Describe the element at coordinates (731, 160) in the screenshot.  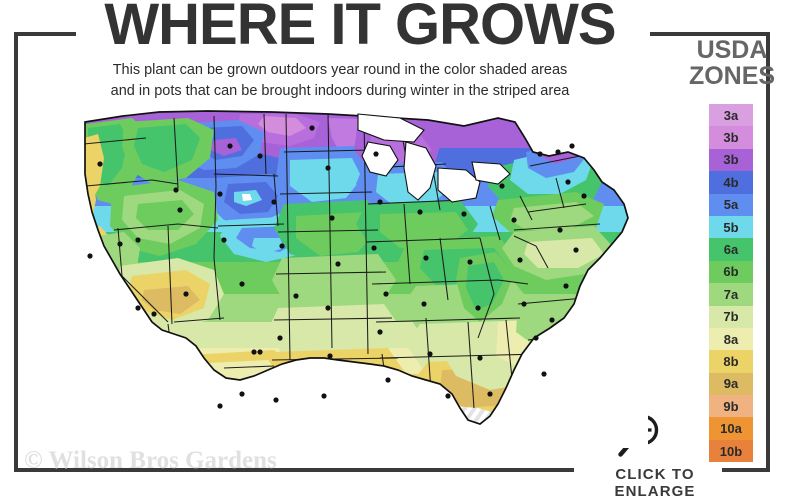
I see `legend-swatch-3b-2: 3b` at that location.